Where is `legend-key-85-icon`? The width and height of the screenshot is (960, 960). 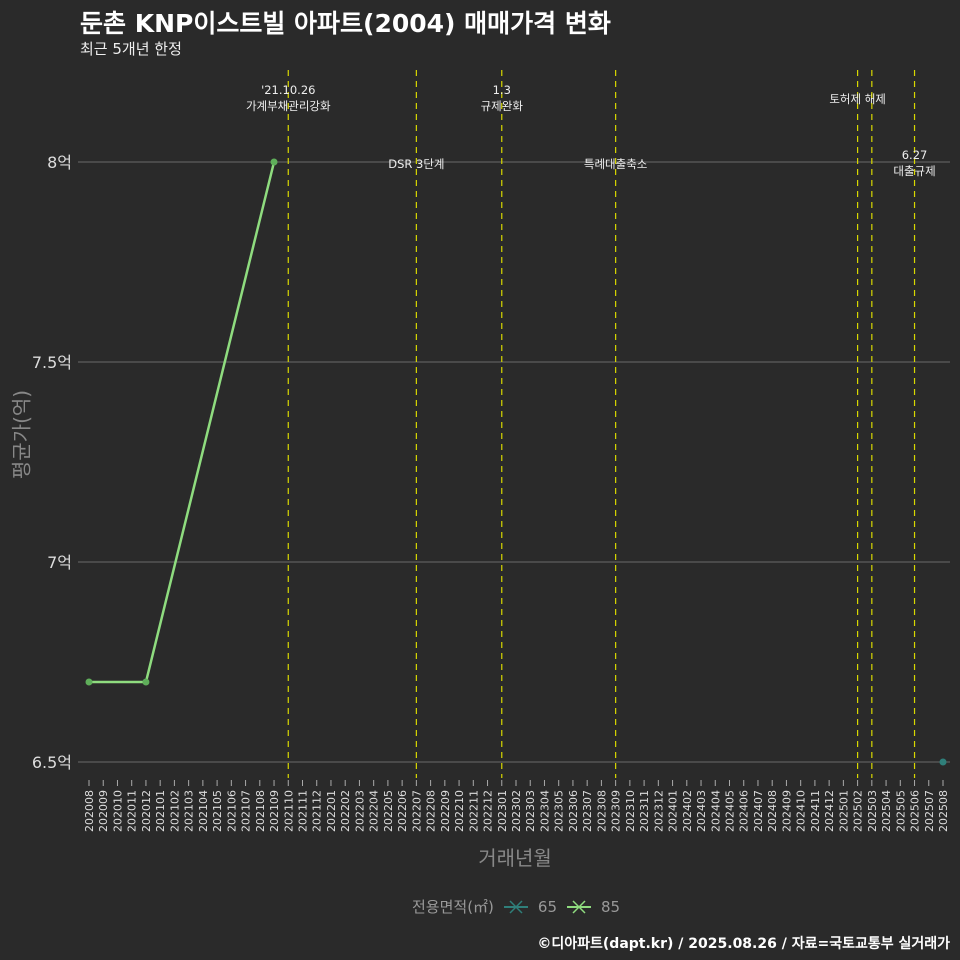
legend-key-85-icon is located at coordinates (579, 906).